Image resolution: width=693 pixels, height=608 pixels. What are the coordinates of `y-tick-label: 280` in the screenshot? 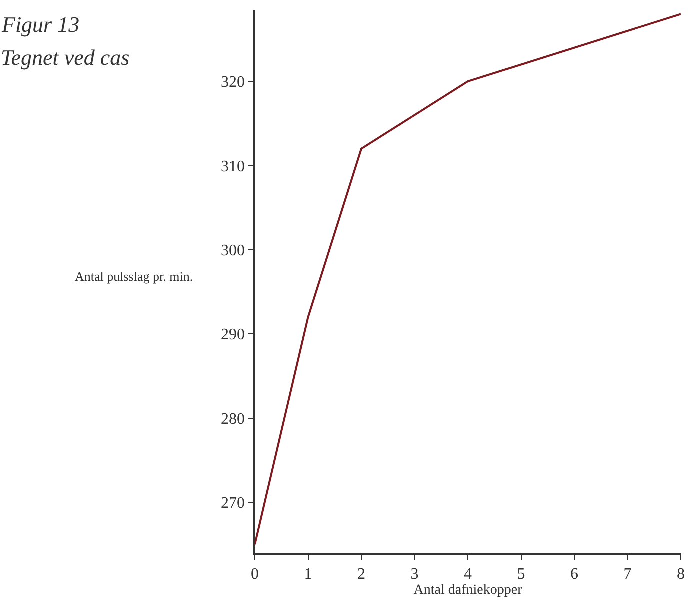 It's located at (233, 419).